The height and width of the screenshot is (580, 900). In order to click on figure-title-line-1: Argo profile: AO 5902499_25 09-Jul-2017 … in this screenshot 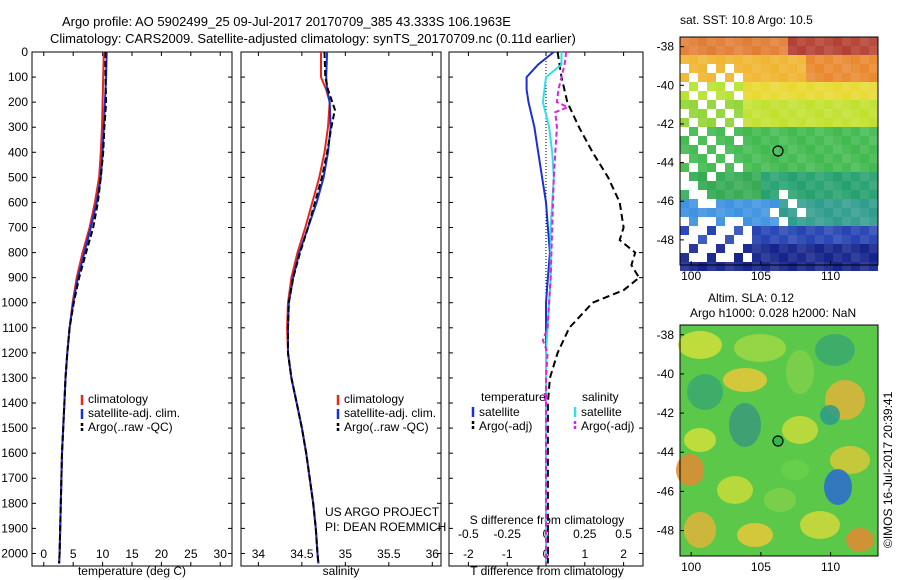, I will do `click(286, 21)`.